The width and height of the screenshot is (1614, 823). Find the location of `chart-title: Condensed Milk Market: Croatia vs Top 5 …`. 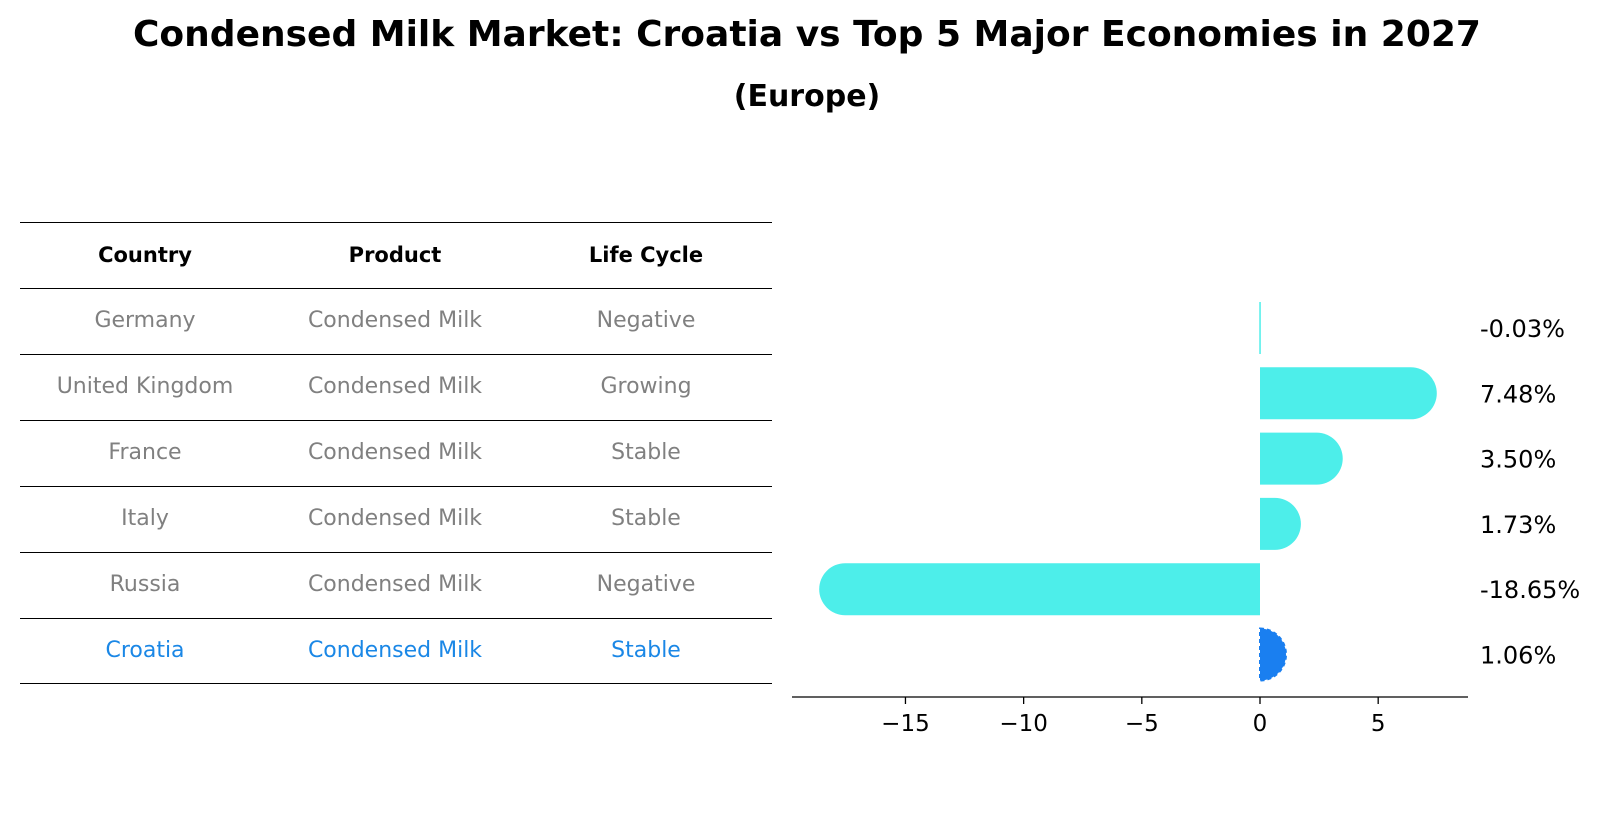

chart-title: Condensed Milk Market: Croatia vs Top 5 … is located at coordinates (807, 34).